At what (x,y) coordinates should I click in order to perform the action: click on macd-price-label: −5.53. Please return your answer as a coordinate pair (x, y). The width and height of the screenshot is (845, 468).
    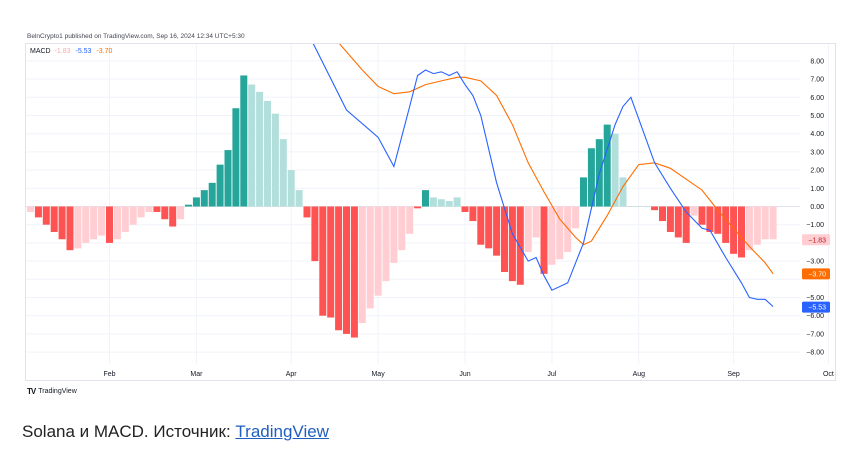
    Looking at the image, I should click on (817, 308).